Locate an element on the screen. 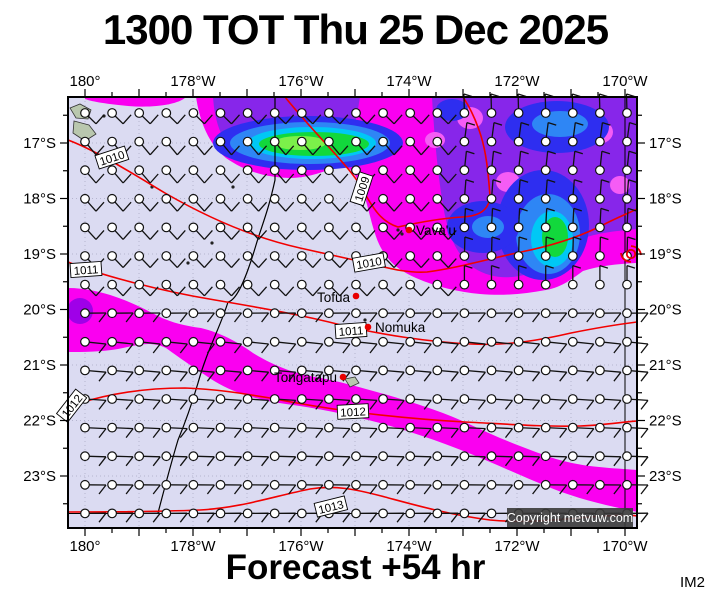 The width and height of the screenshot is (711, 600). lat-label-left: 20°S is located at coordinates (39, 310).